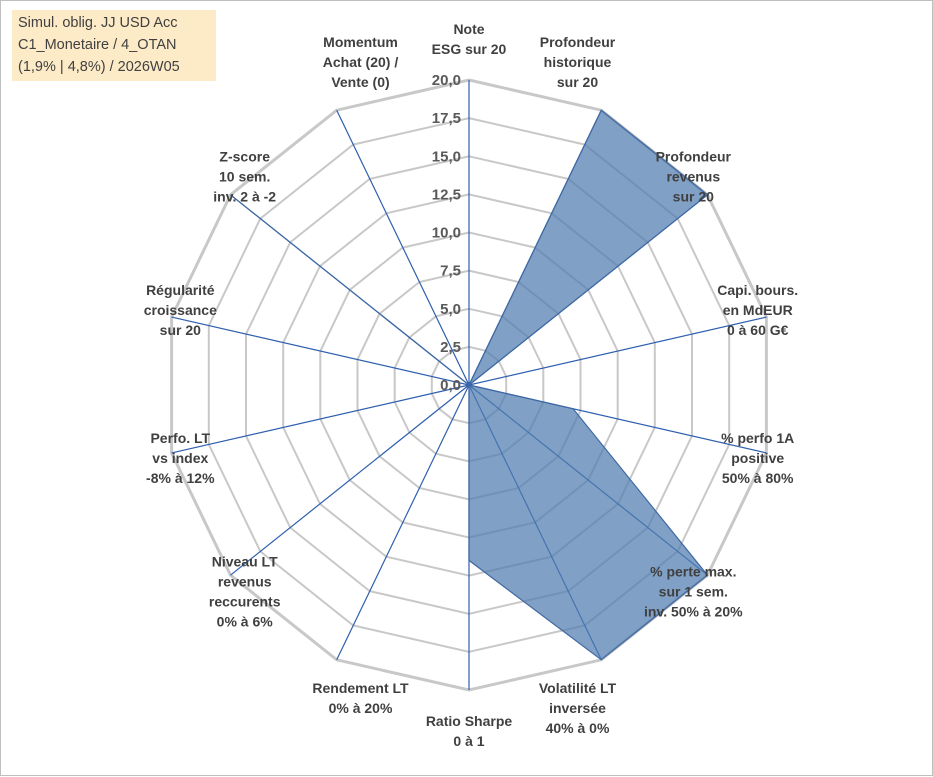 Image resolution: width=933 pixels, height=777 pixels. I want to click on category-label-12-line-2: inv. 2 à -2, so click(244, 196).